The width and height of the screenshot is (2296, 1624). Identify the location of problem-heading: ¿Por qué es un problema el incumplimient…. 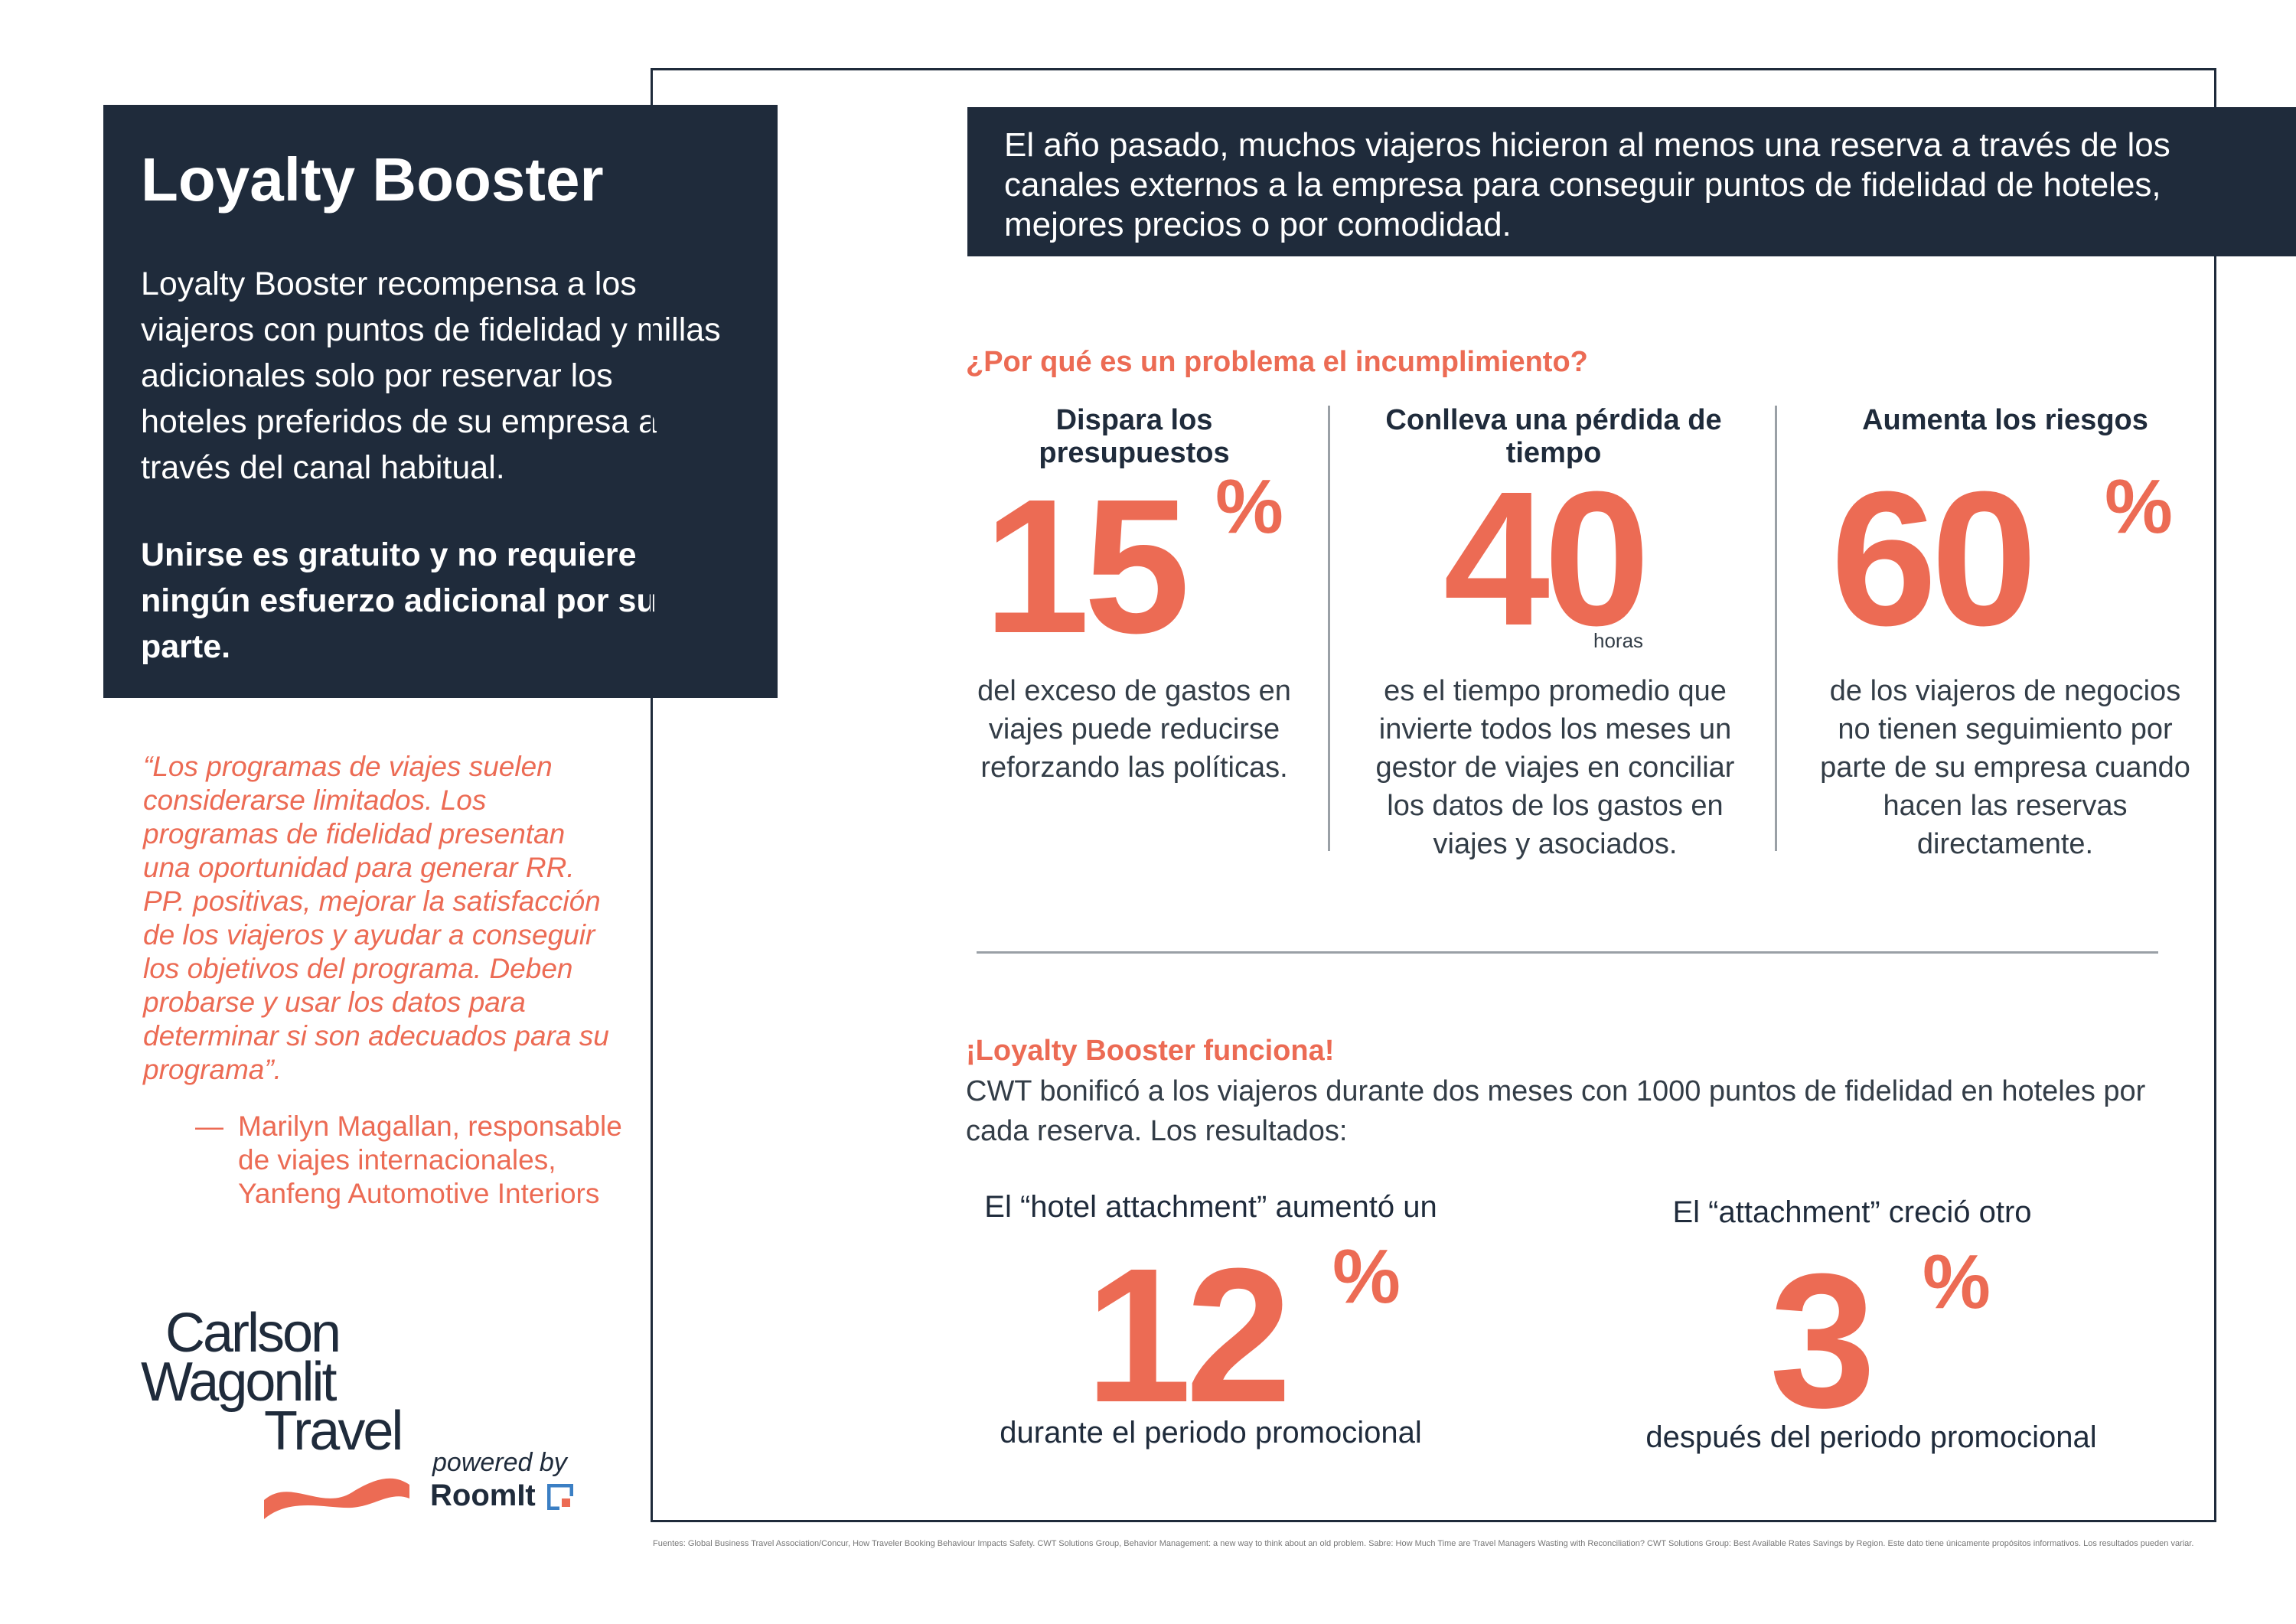
(1277, 362).